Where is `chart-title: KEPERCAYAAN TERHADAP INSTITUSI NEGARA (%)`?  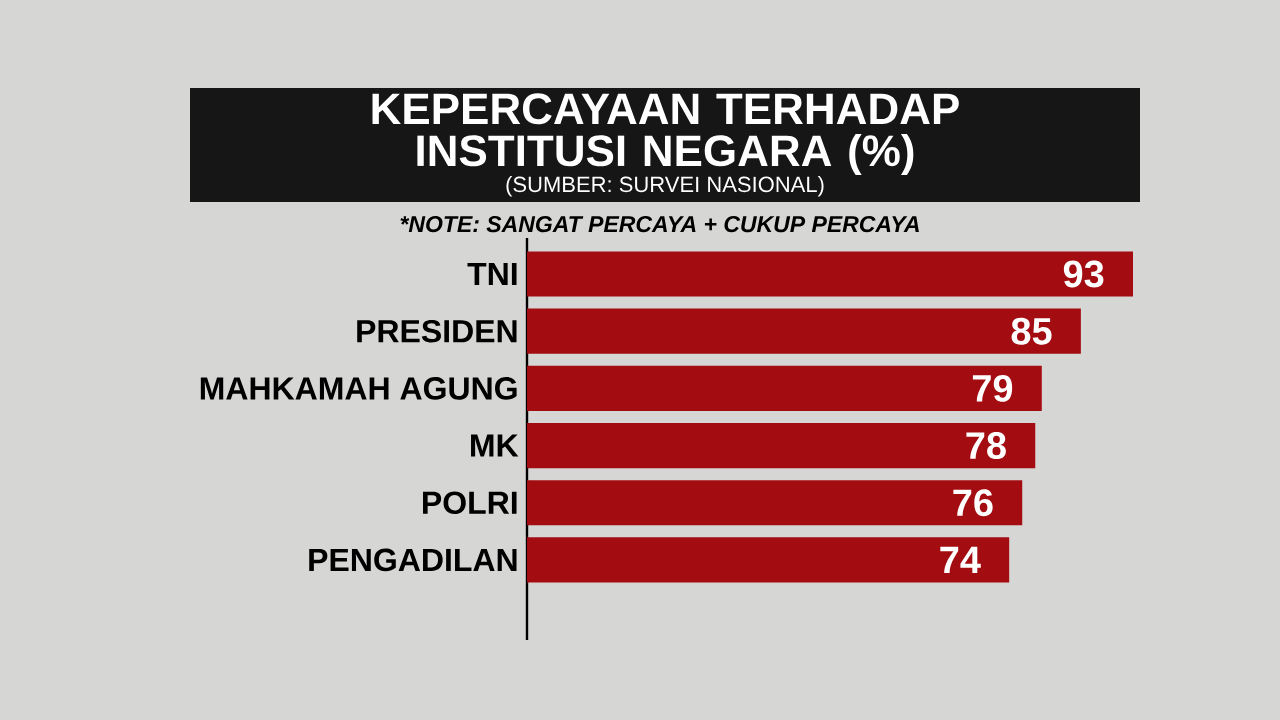
chart-title: KEPERCAYAAN TERHADAP INSTITUSI NEGARA (%) is located at coordinates (665, 134).